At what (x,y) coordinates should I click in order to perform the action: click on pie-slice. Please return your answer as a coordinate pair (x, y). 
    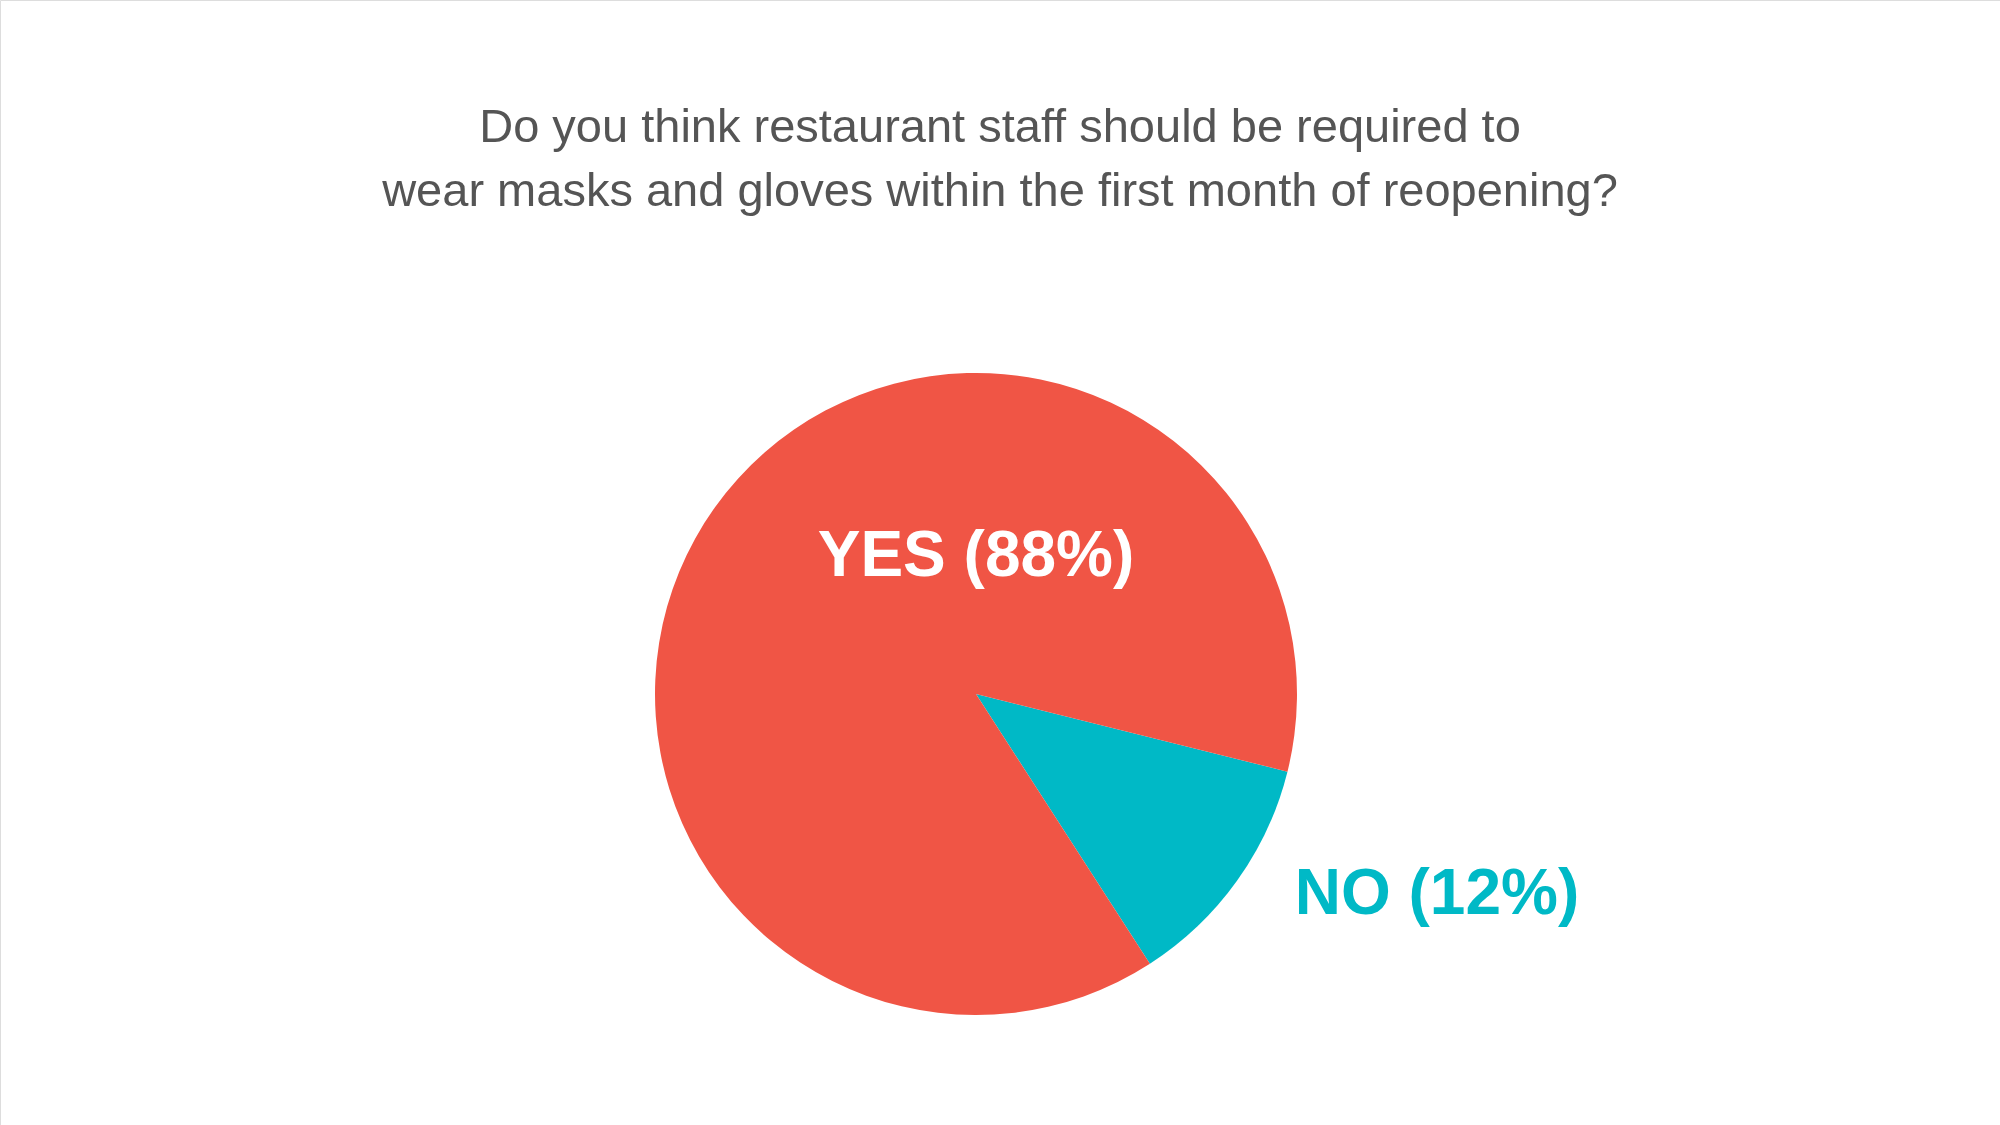
    Looking at the image, I should click on (1132, 829).